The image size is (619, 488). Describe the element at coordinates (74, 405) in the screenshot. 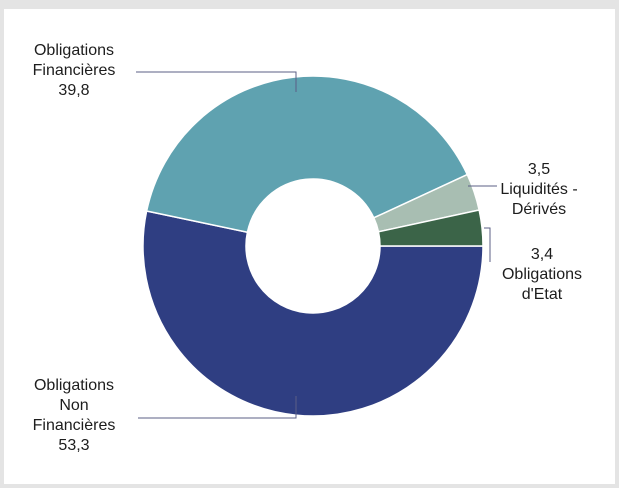

I see `slice-label-line: Non` at that location.